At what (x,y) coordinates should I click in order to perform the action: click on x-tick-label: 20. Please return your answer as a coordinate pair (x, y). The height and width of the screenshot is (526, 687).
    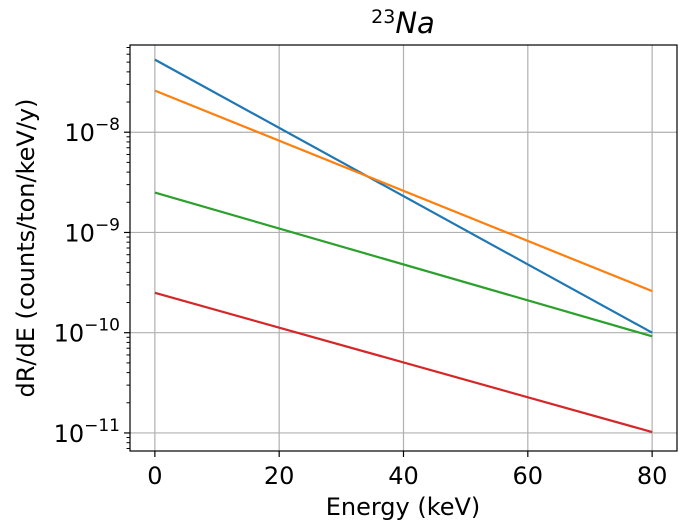
    Looking at the image, I should click on (279, 476).